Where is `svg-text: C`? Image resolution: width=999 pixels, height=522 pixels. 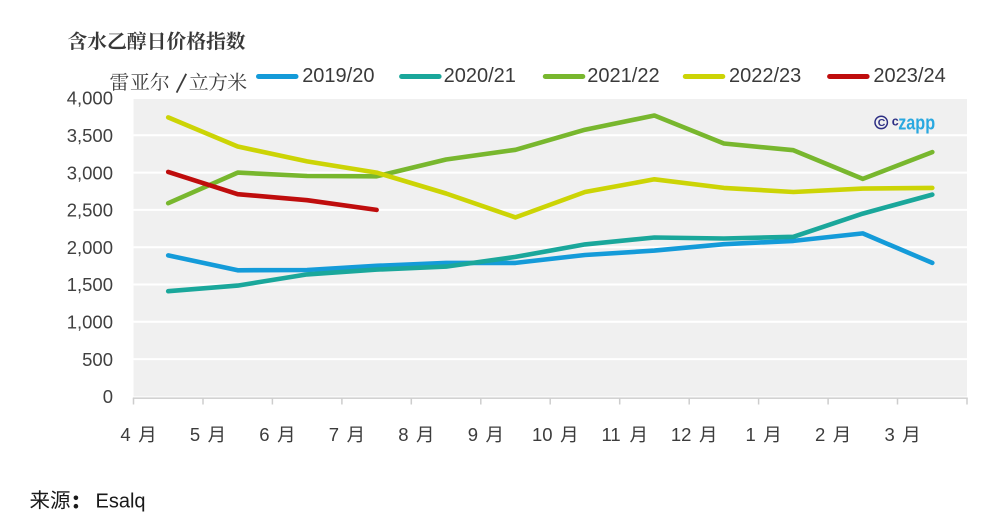 svg-text: C is located at coordinates (882, 123).